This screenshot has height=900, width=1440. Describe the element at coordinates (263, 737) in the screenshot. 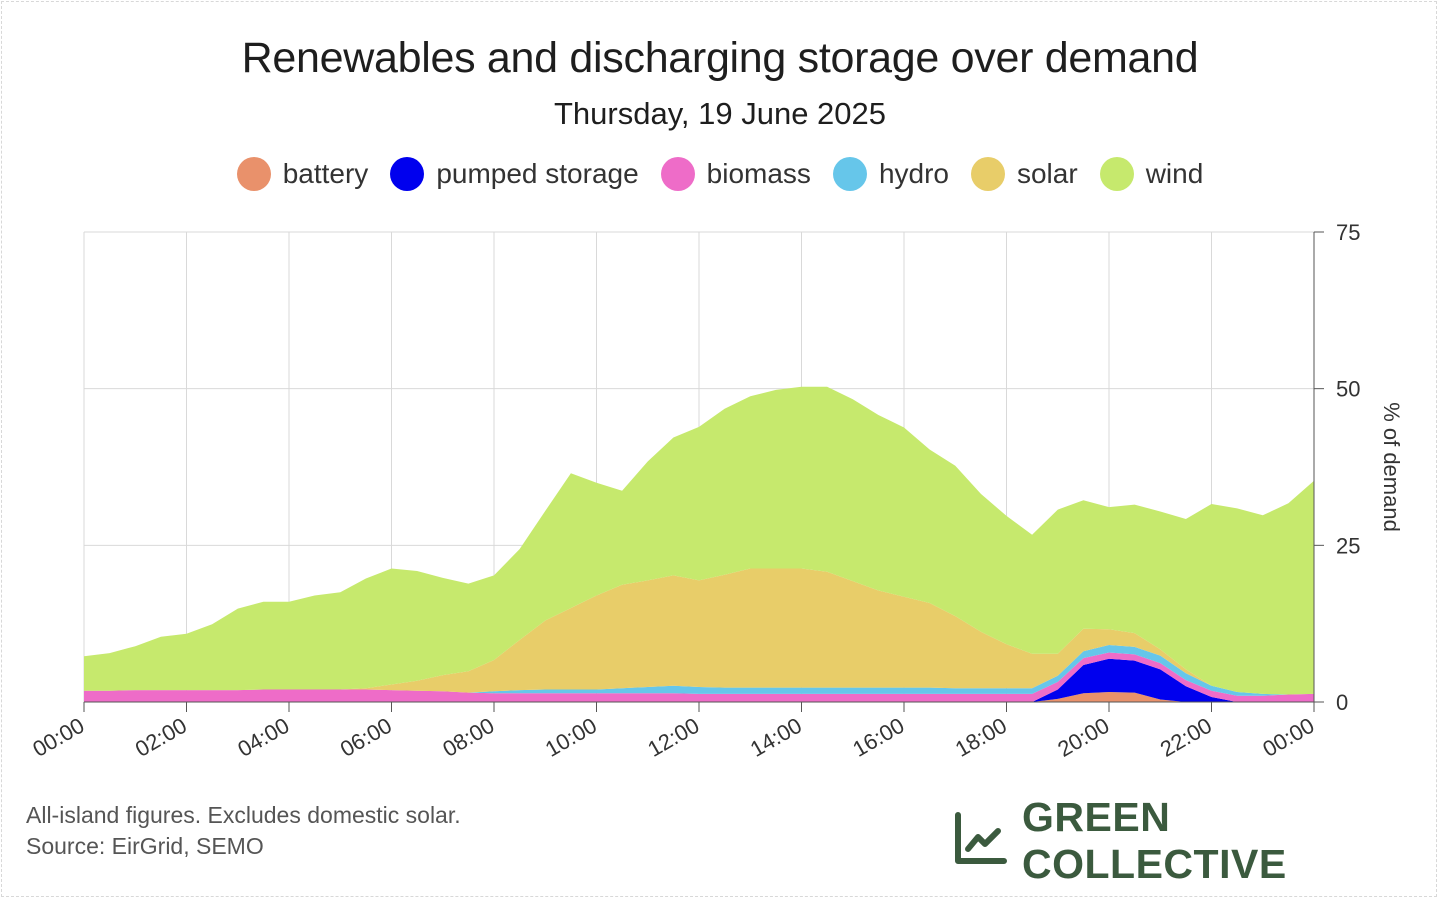

I see `x-tick-label: 04:00` at that location.